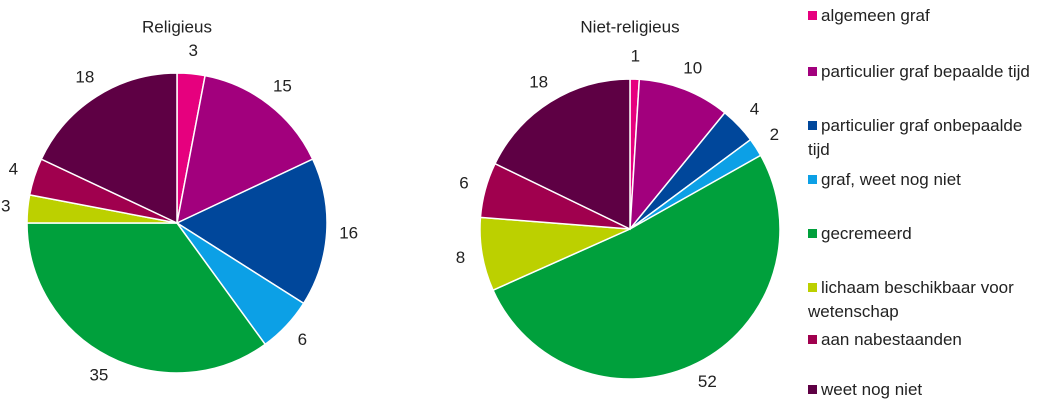 Image resolution: width=1040 pixels, height=406 pixels. I want to click on data-label: 16, so click(348, 232).